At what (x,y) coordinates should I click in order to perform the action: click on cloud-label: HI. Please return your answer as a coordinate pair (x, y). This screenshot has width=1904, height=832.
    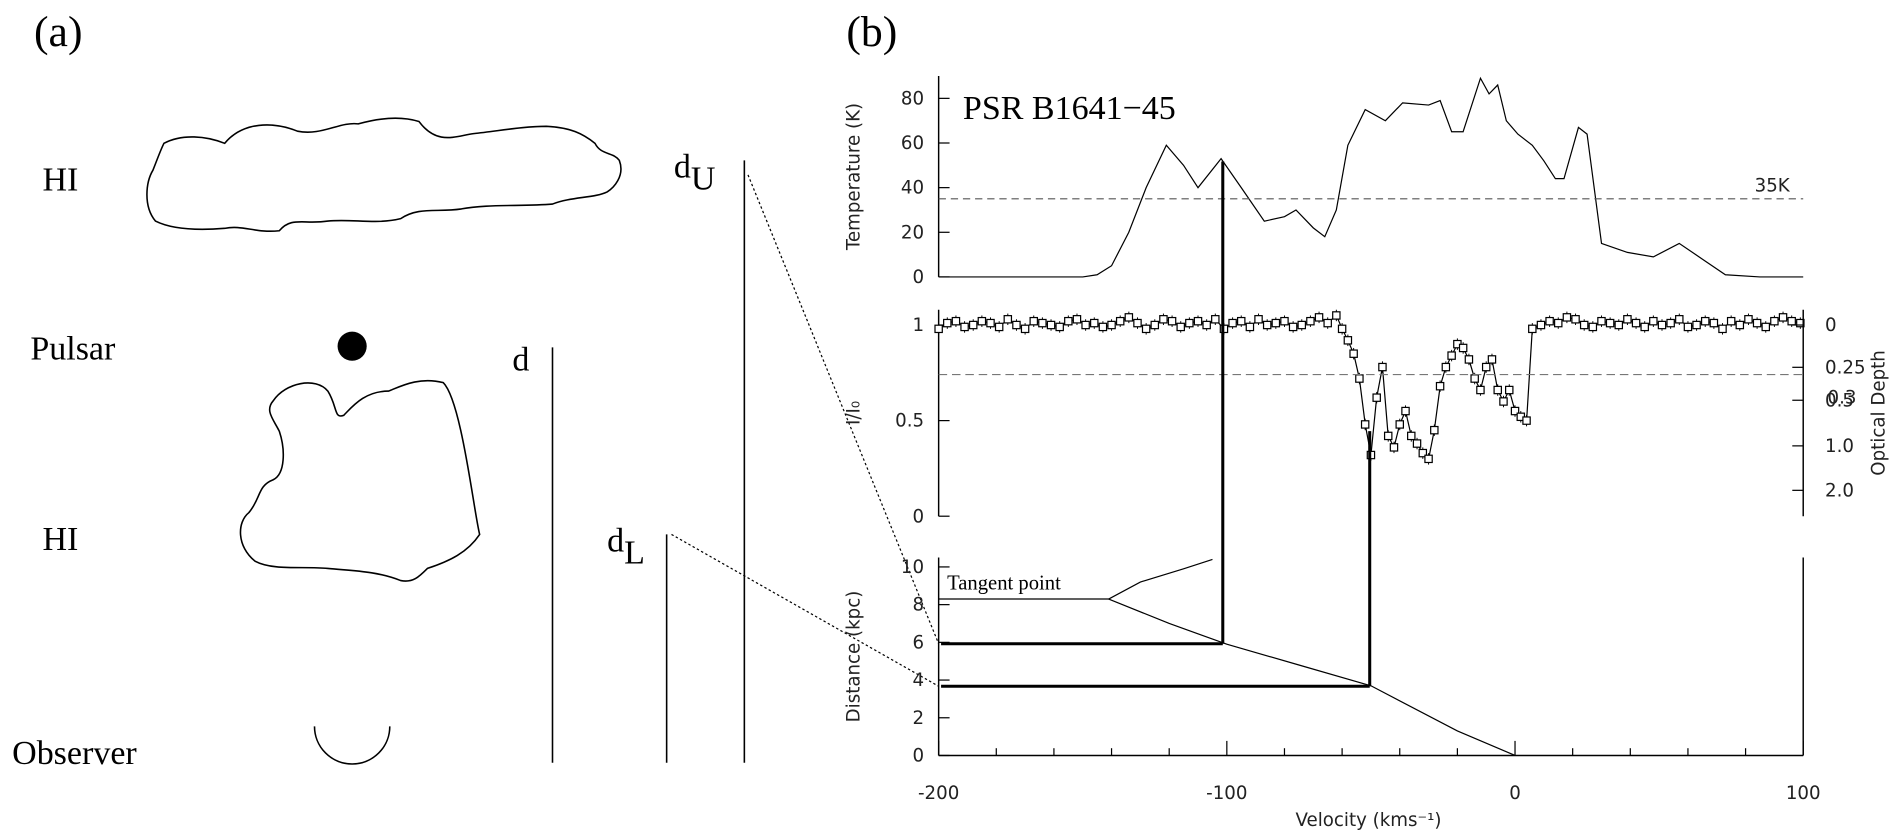
    Looking at the image, I should click on (61, 539).